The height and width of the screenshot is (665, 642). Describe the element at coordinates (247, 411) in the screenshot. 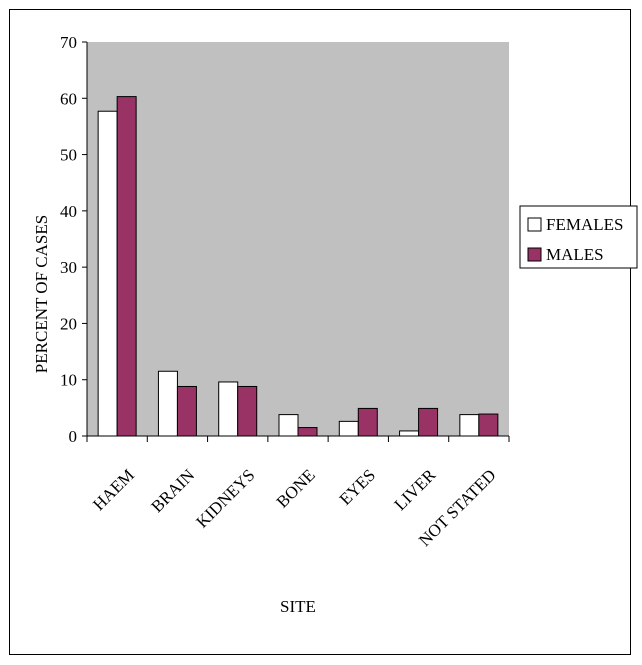

I see `bar-males-kidneys` at that location.